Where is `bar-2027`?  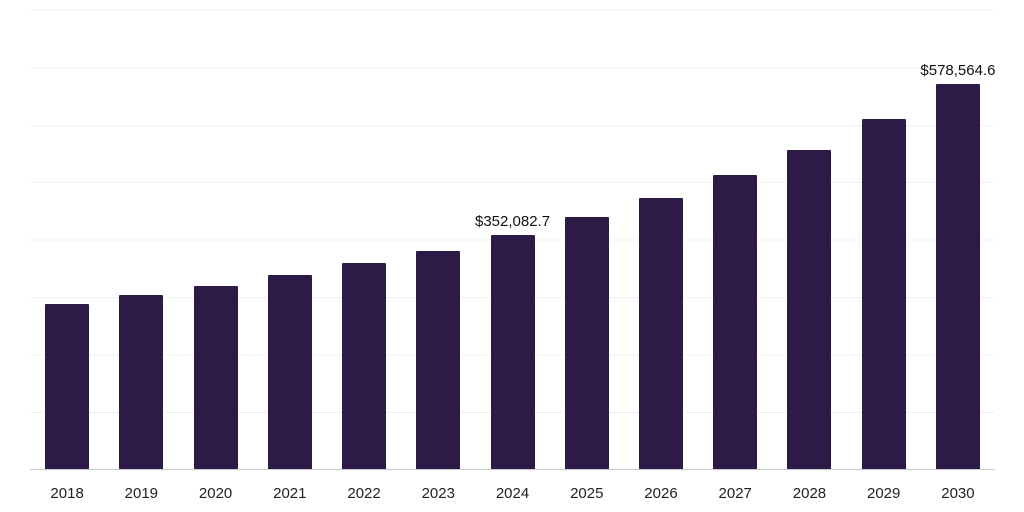 bar-2027 is located at coordinates (735, 321).